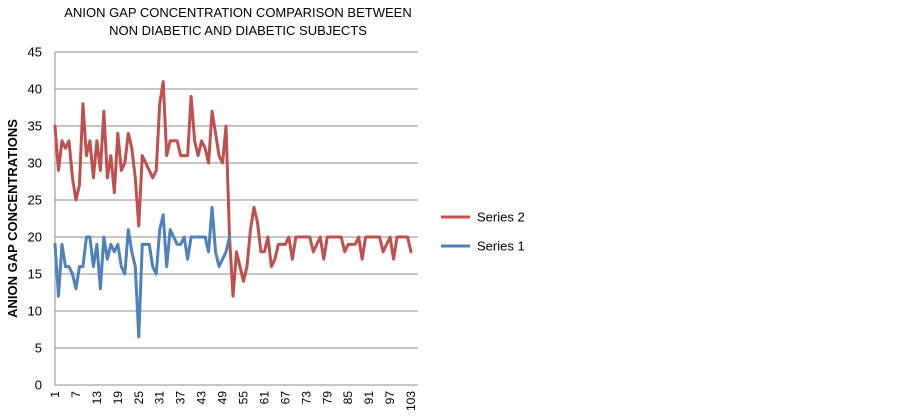 This screenshot has height=419, width=899. What do you see at coordinates (97, 398) in the screenshot?
I see `x-tick-label: 13` at bounding box center [97, 398].